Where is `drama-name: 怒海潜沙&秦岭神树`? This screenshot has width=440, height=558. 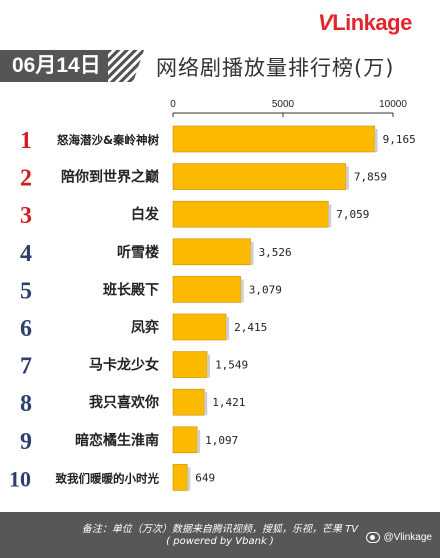 drama-name: 怒海潜沙&秦岭神树 is located at coordinates (108, 140).